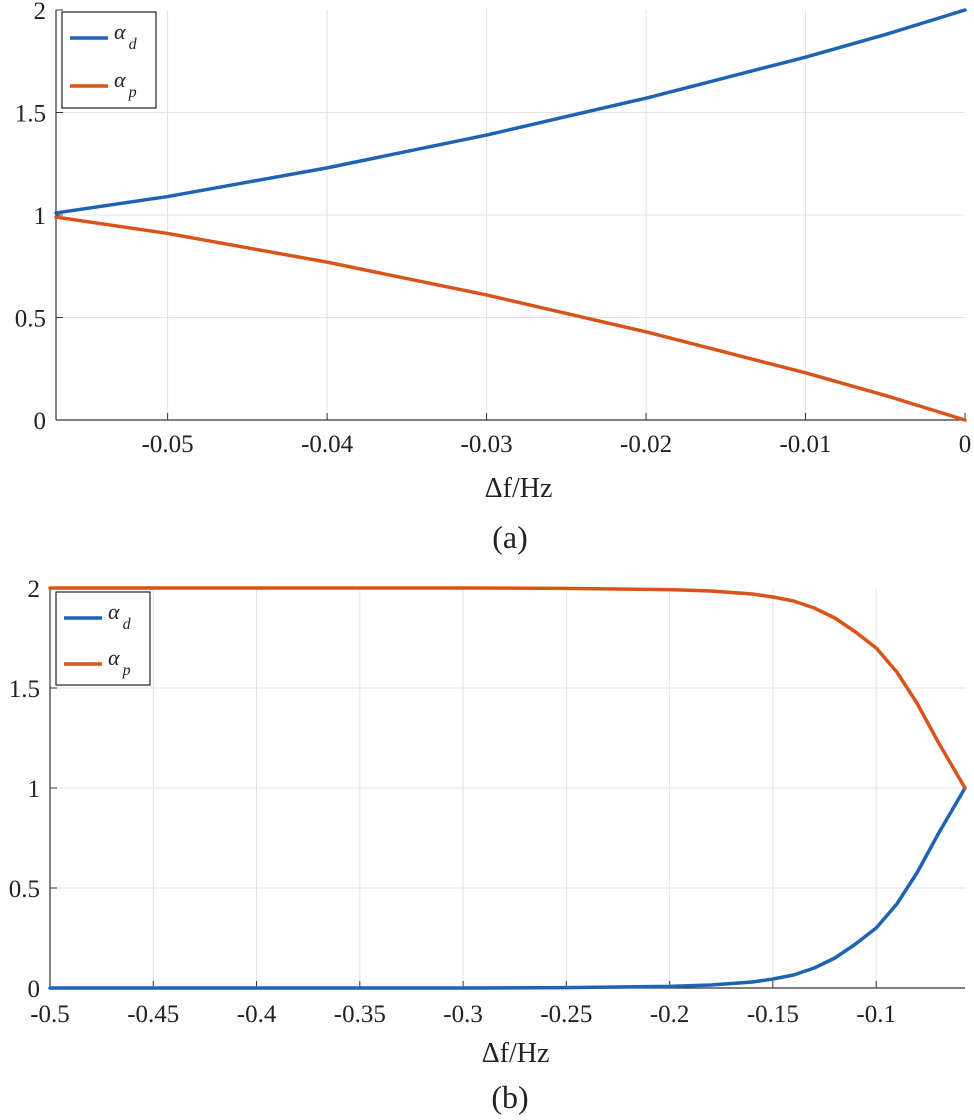  What do you see at coordinates (50, 1014) in the screenshot?
I see `x-tick-label: -0.5` at bounding box center [50, 1014].